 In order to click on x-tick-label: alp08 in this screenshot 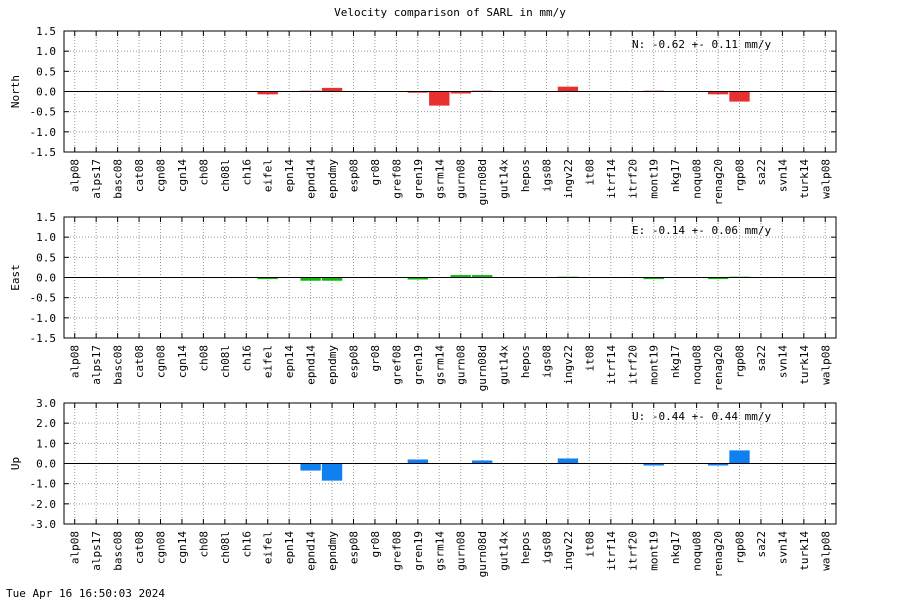, I will do `click(75, 547)`.